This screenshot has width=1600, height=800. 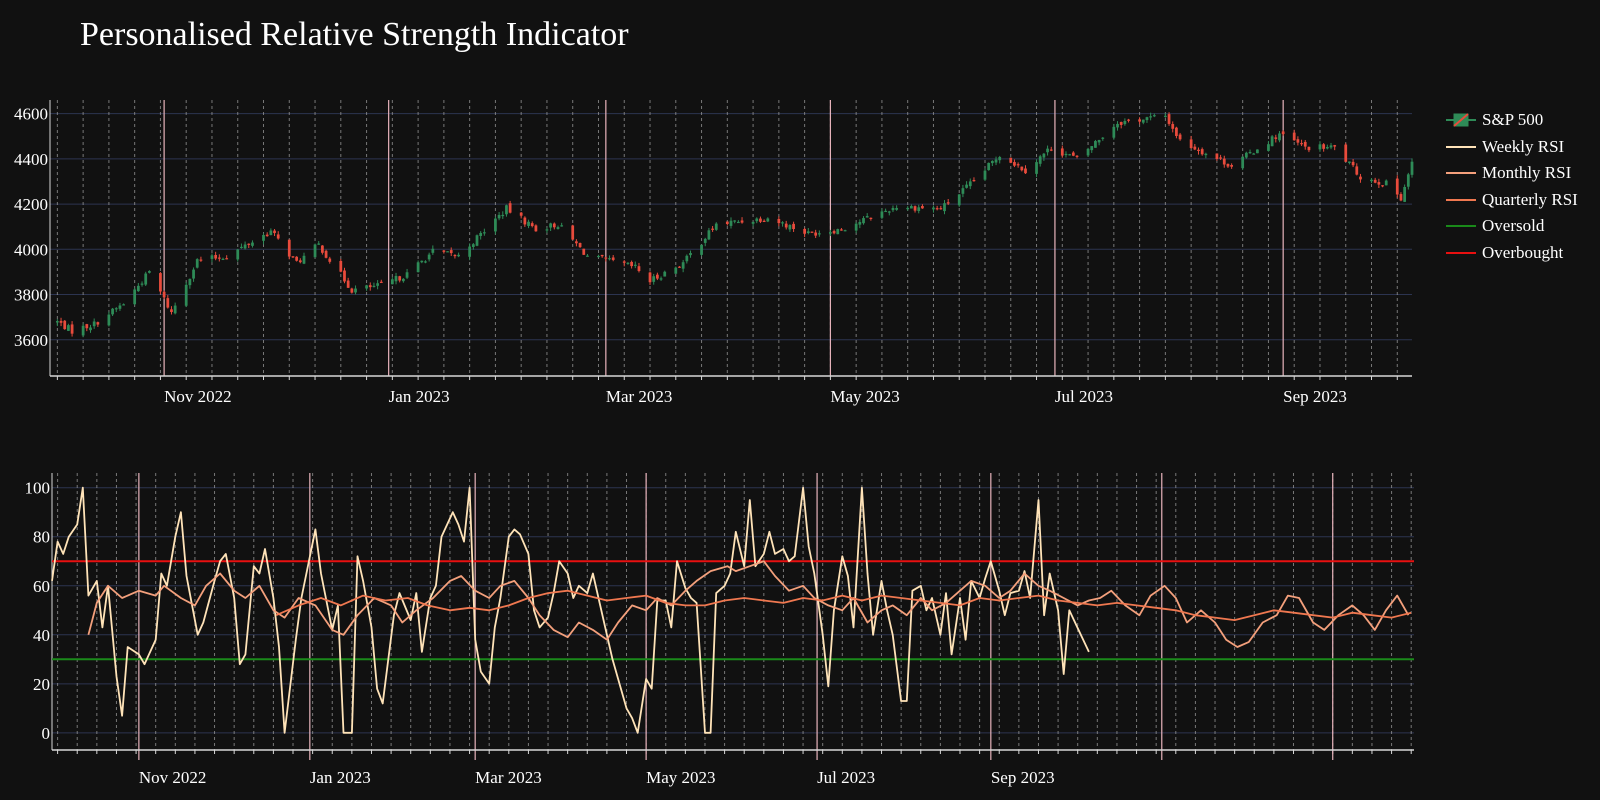 I want to click on price-y-tick-label: 4200, so click(x=31, y=204).